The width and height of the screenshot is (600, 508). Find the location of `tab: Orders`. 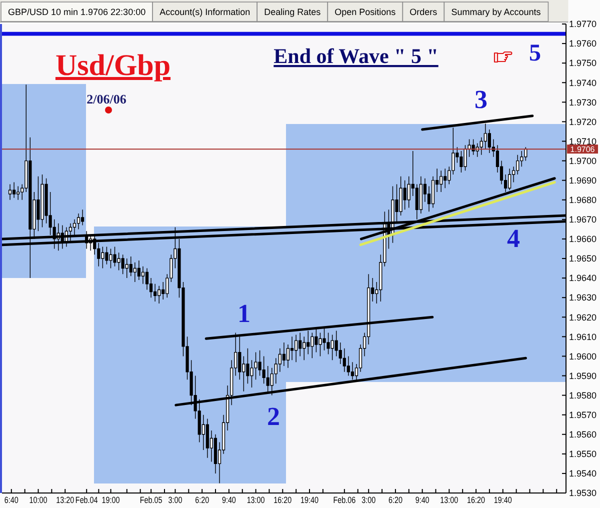

tab: Orders is located at coordinates (423, 12).